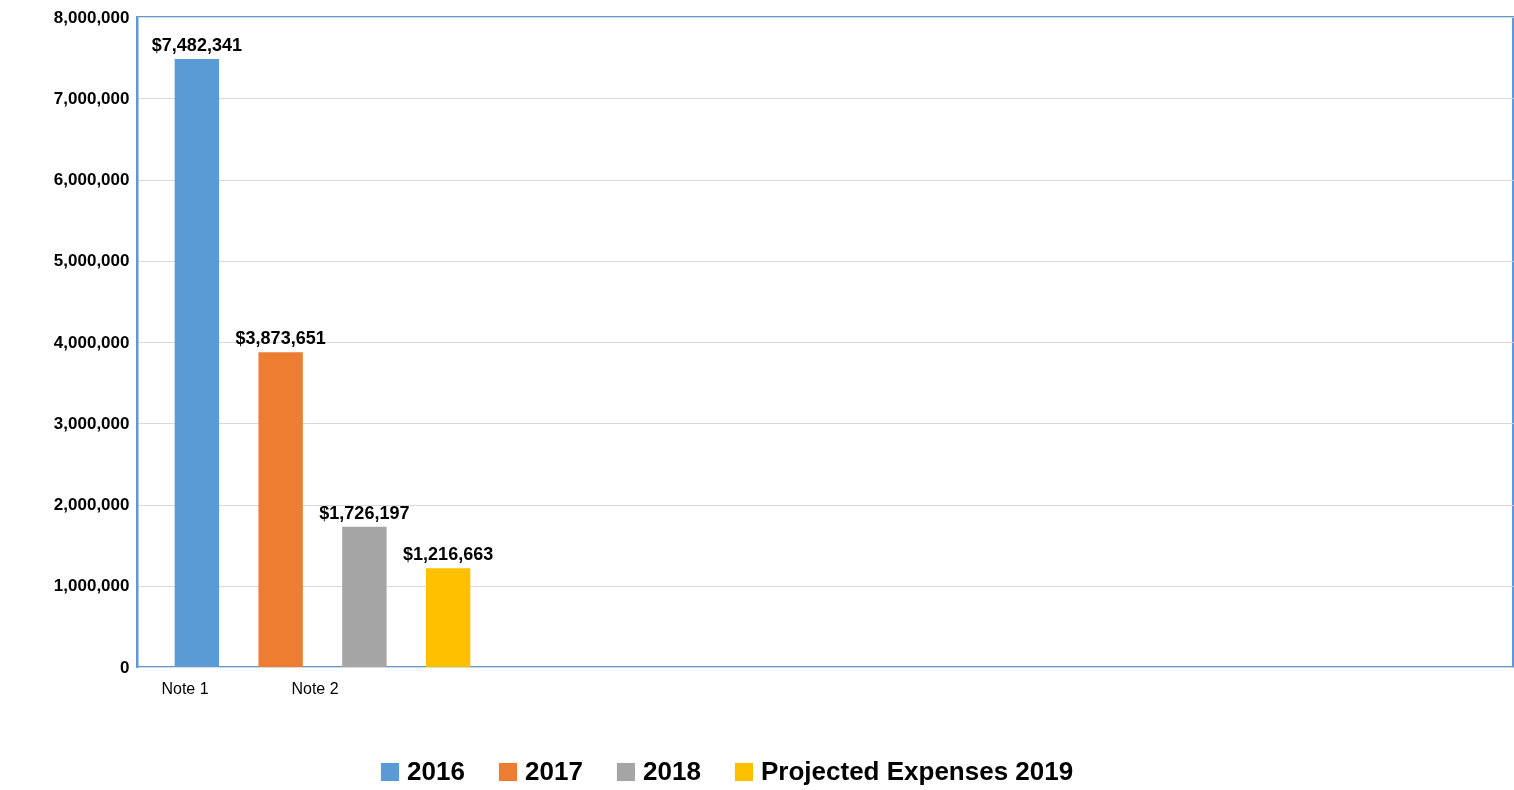  I want to click on y-tick-label: 1,000,000, so click(91, 586).